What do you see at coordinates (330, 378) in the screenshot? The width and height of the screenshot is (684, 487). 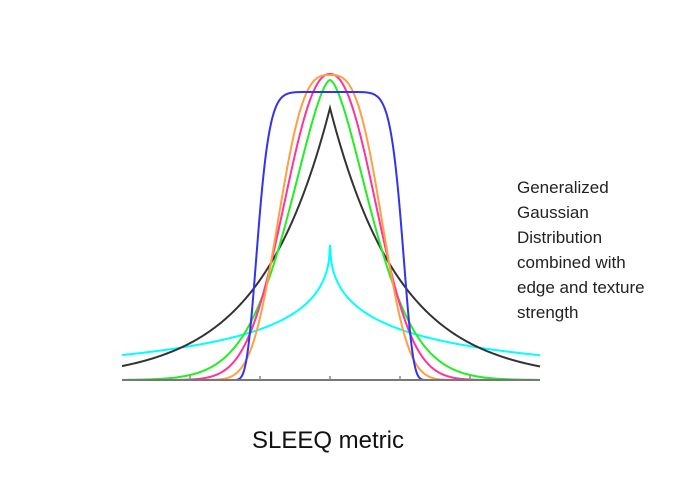 I see `ticks` at bounding box center [330, 378].